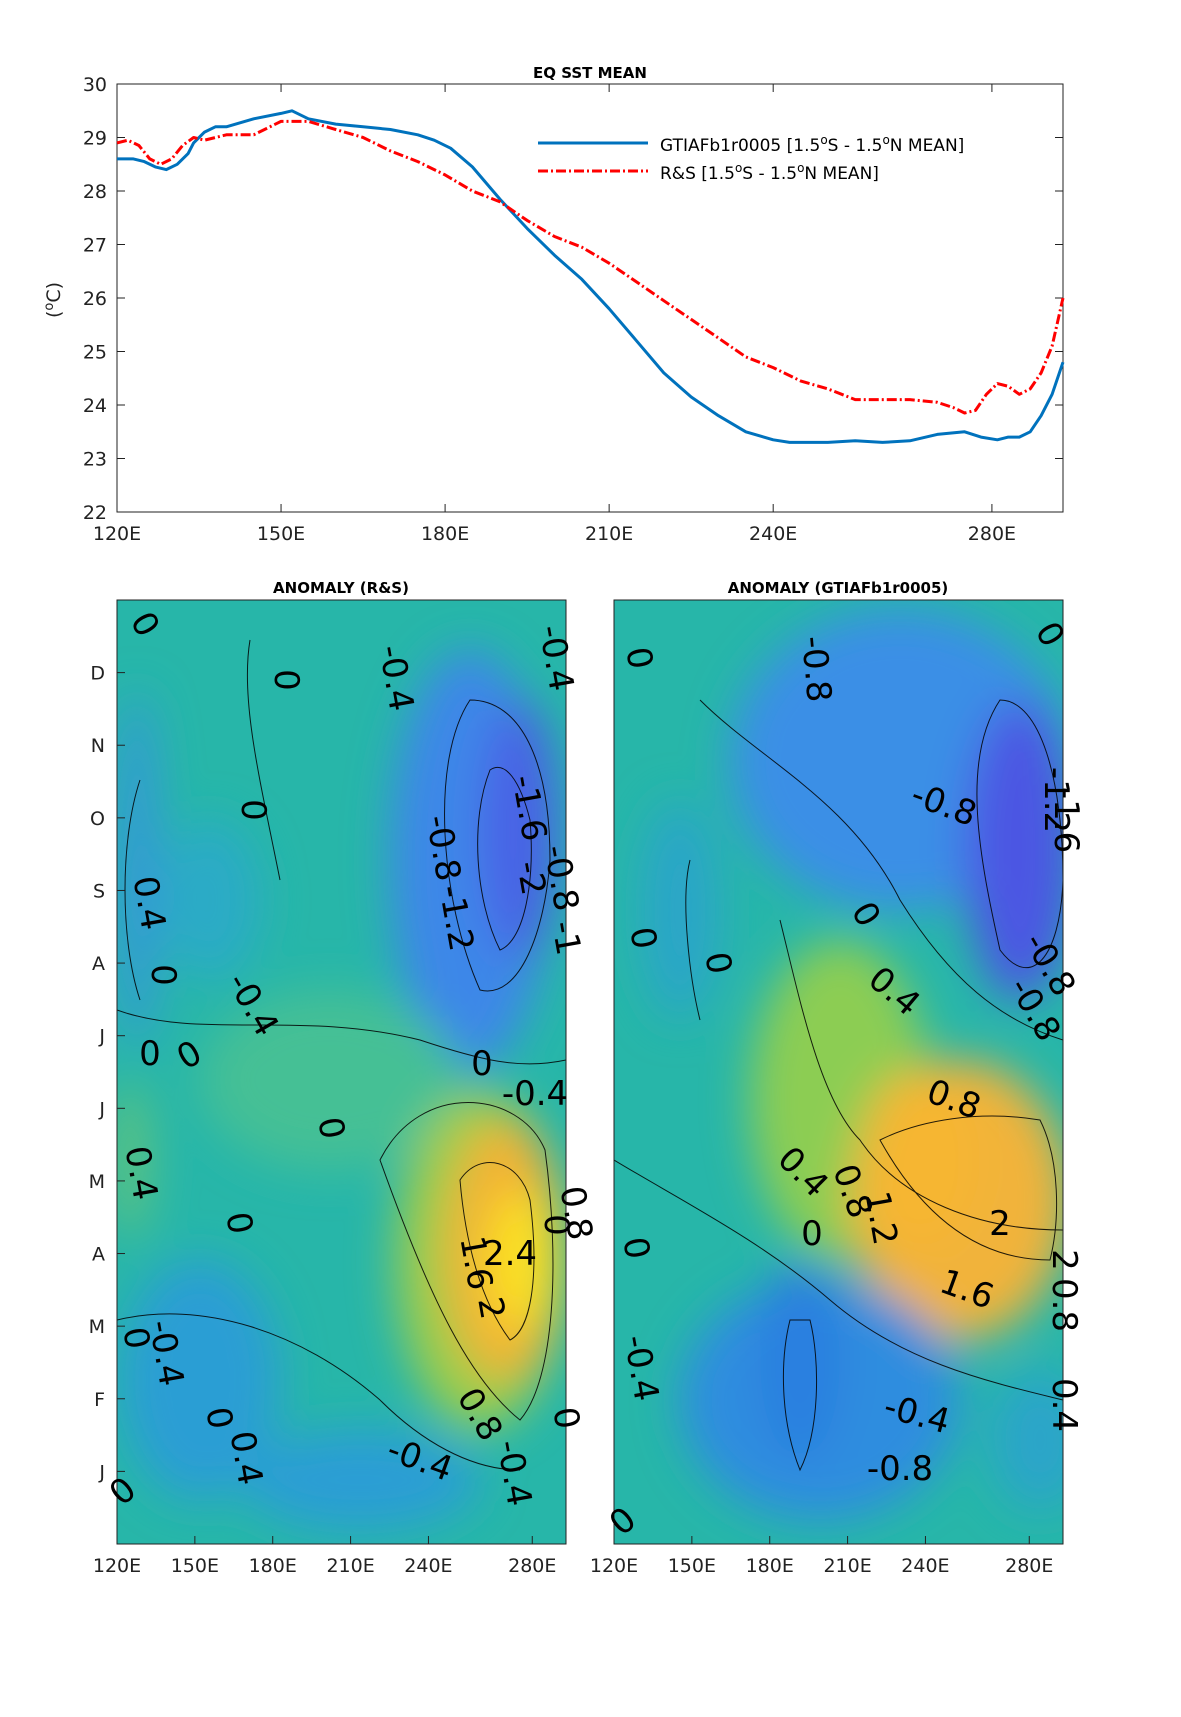 This screenshot has height=1717, width=1181. What do you see at coordinates (97, 674) in the screenshot?
I see `y-tick-label: D` at bounding box center [97, 674].